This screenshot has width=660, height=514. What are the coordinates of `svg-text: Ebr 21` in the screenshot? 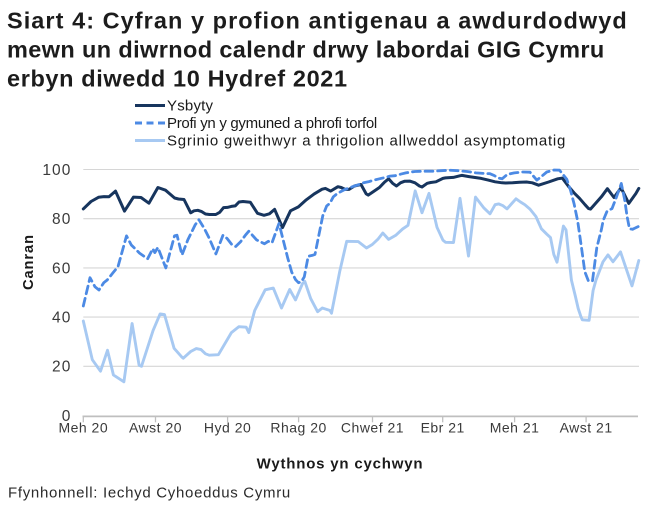 It's located at (443, 428).